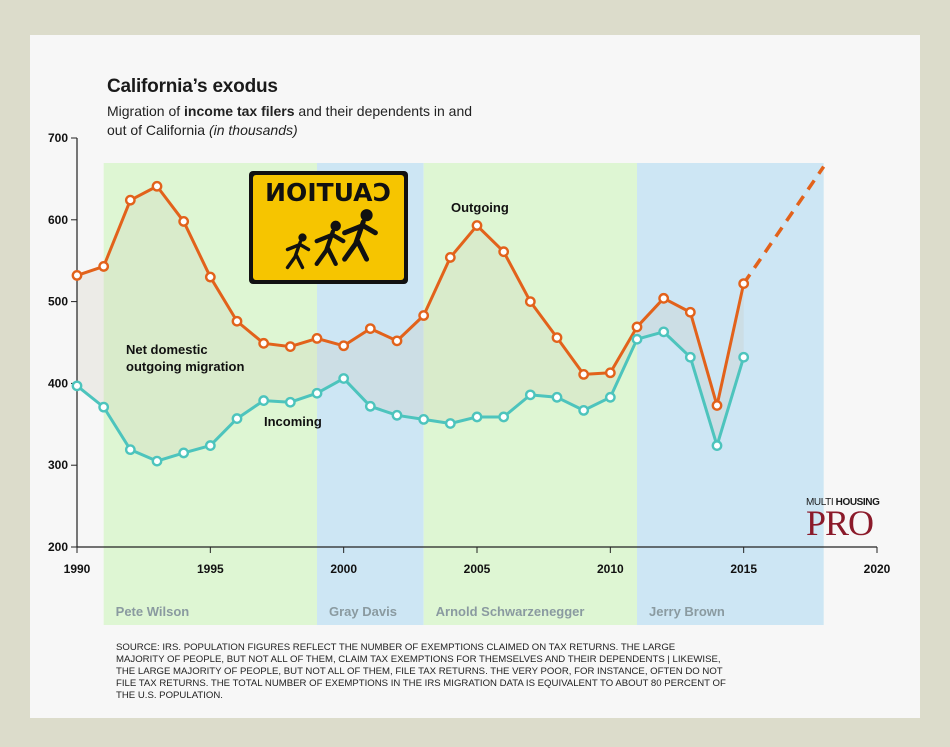 The width and height of the screenshot is (950, 747). I want to click on brand-logo: MULTI HOUSING PRO, so click(856, 520).